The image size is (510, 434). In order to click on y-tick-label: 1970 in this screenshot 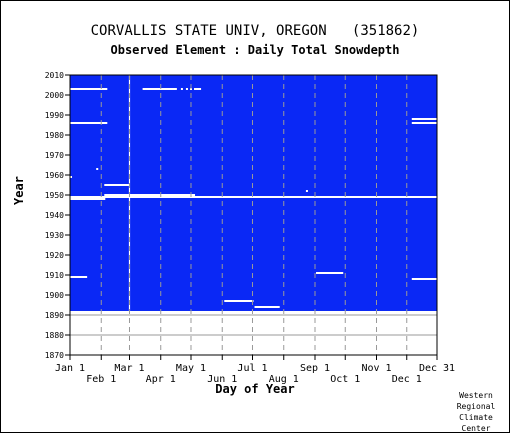, I will do `click(54, 155)`.